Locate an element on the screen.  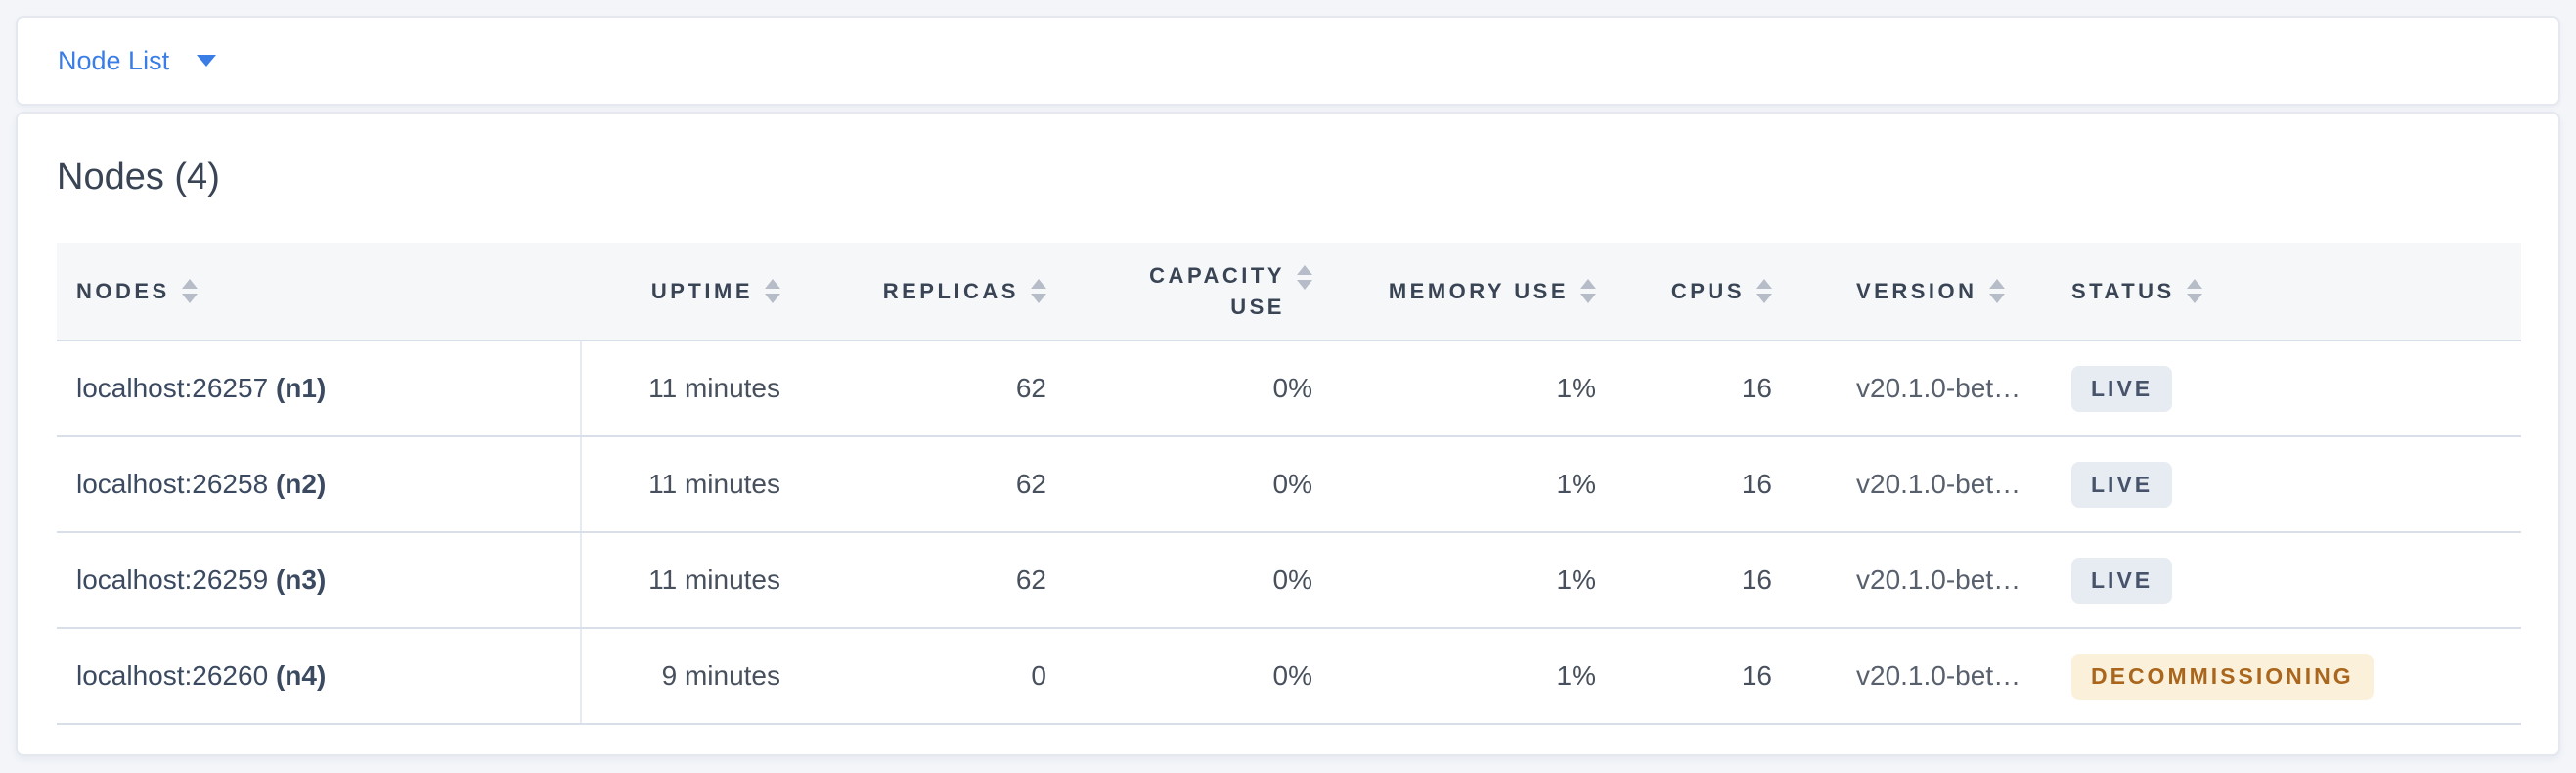
caret-down-icon is located at coordinates (207, 61).